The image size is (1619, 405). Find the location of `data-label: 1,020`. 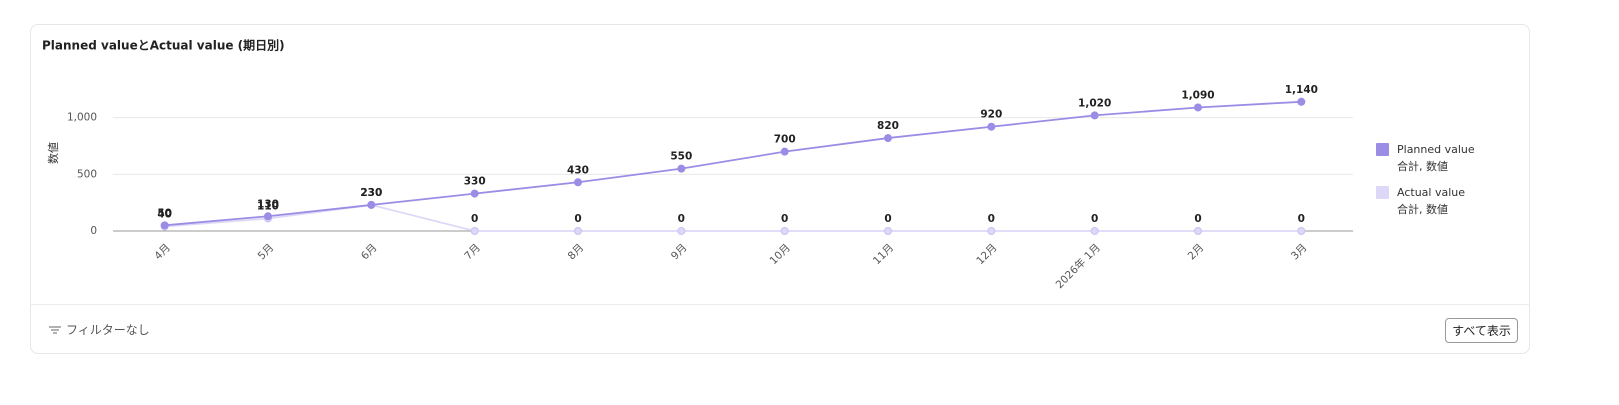

data-label: 1,020 is located at coordinates (1094, 103).